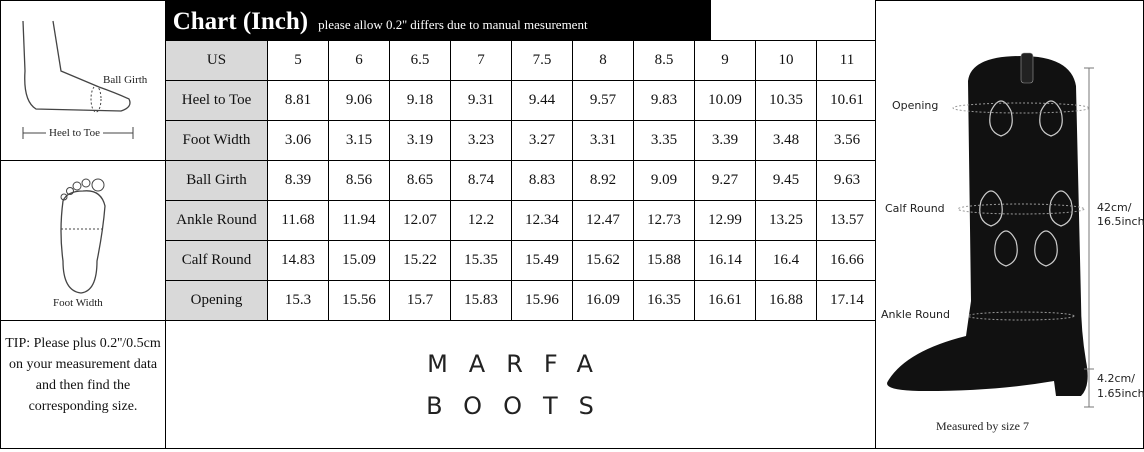 This screenshot has width=1144, height=452. What do you see at coordinates (725, 220) in the screenshot?
I see `table-cell: 12.99` at bounding box center [725, 220].